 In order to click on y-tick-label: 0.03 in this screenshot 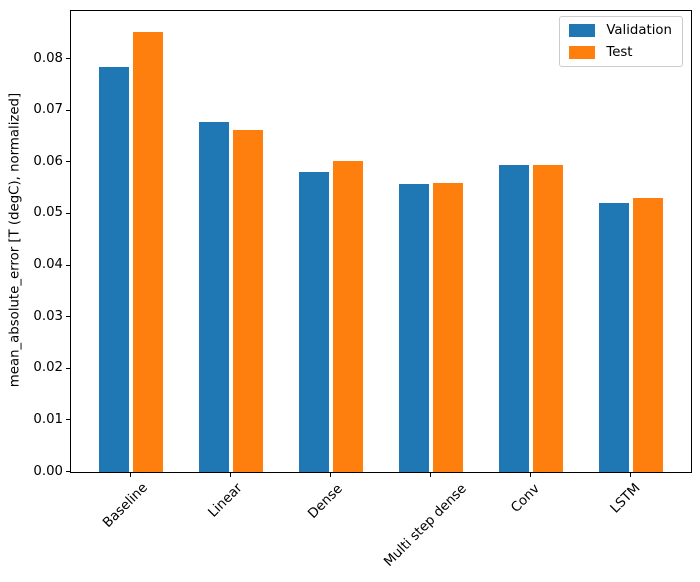, I will do `click(48, 316)`.